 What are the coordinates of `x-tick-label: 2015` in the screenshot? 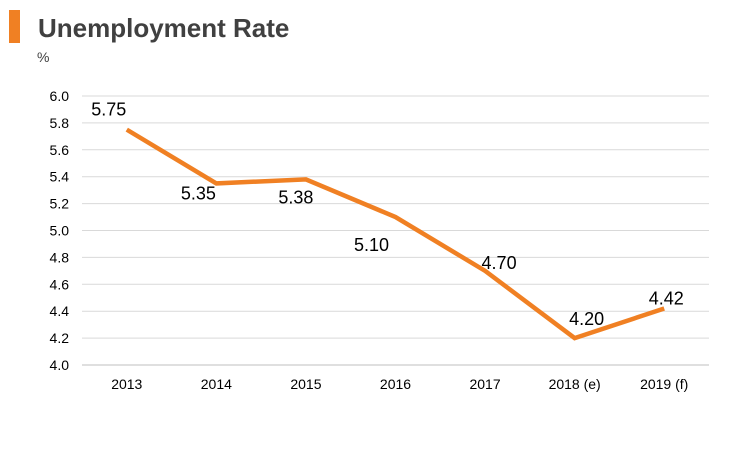 It's located at (305, 384).